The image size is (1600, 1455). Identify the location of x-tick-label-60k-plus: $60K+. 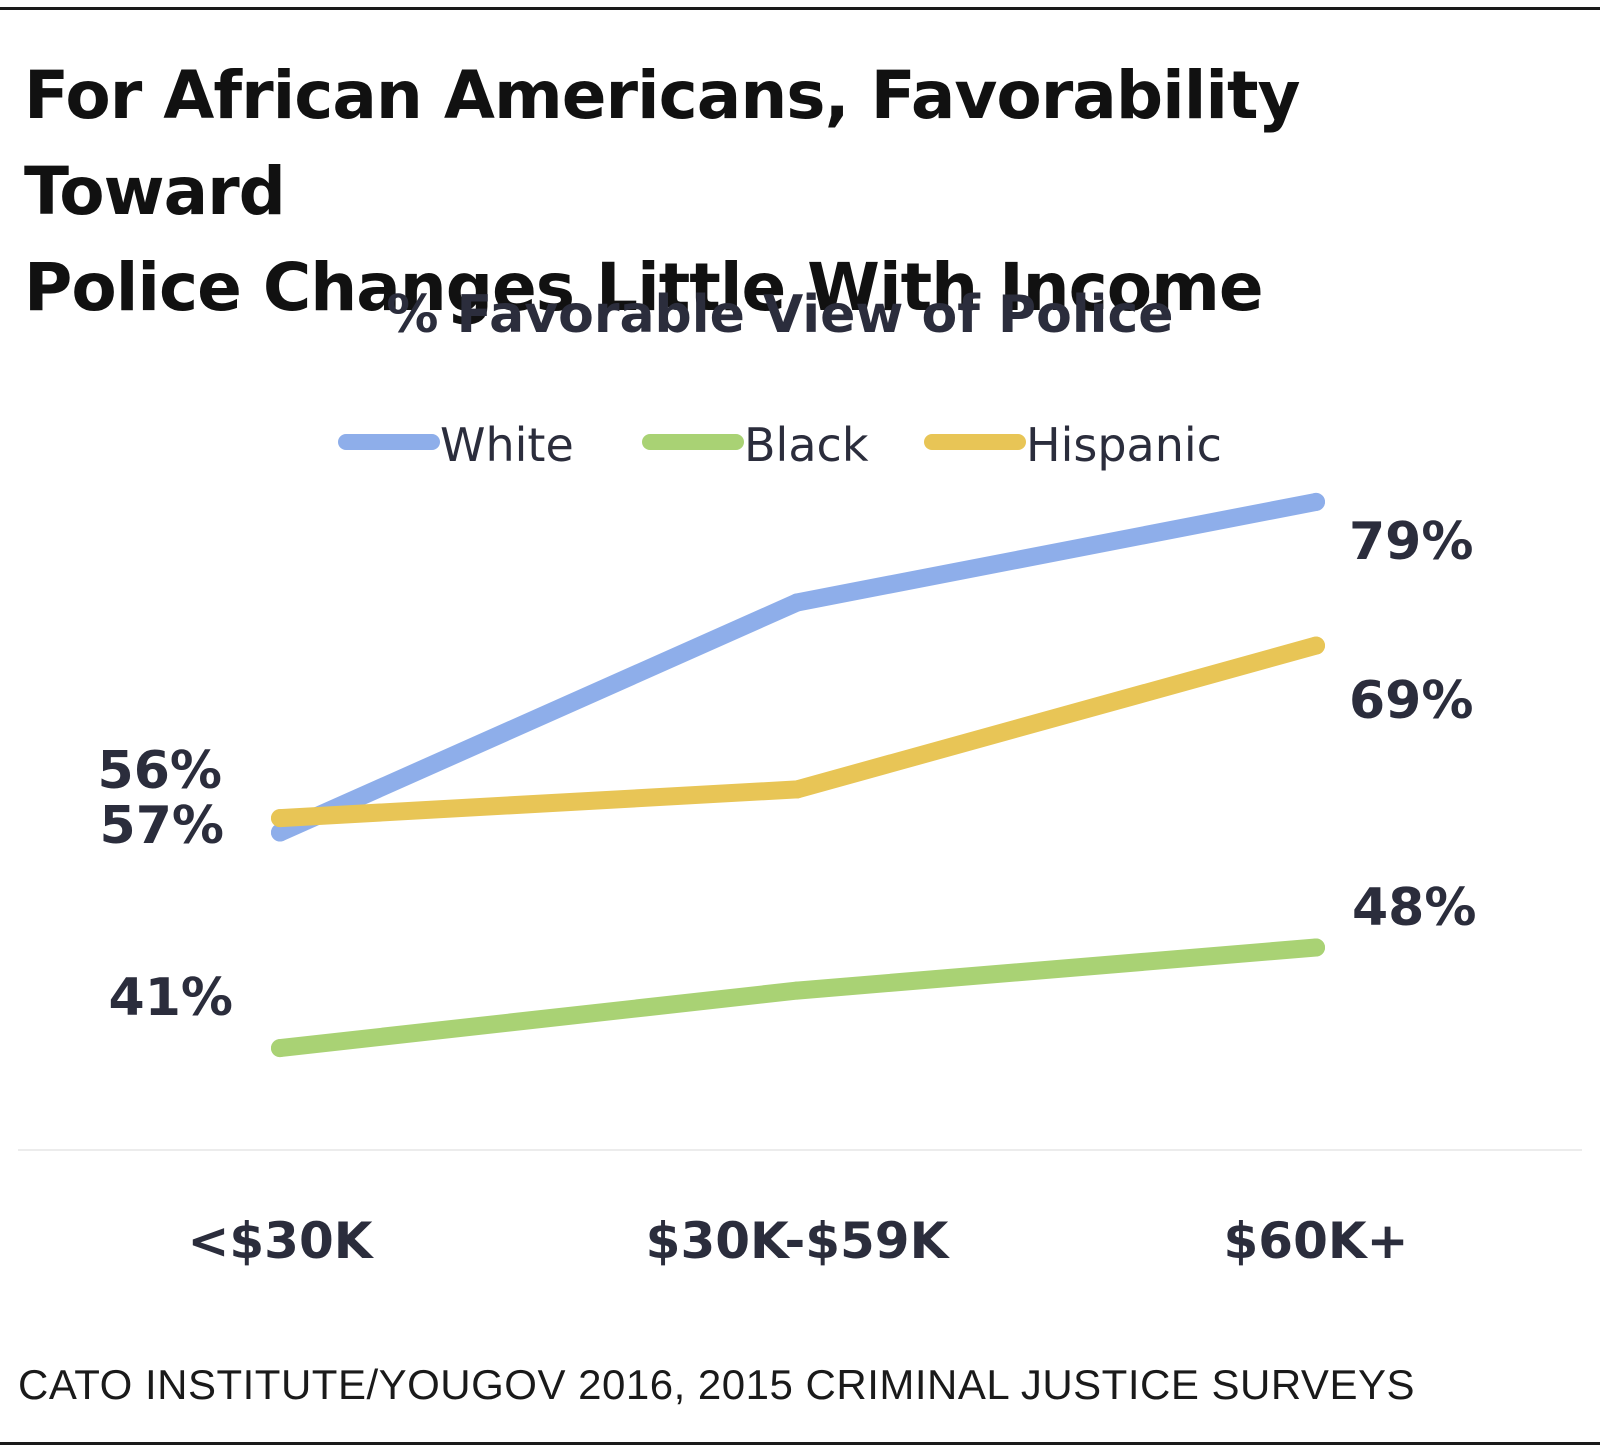
(1315, 1241).